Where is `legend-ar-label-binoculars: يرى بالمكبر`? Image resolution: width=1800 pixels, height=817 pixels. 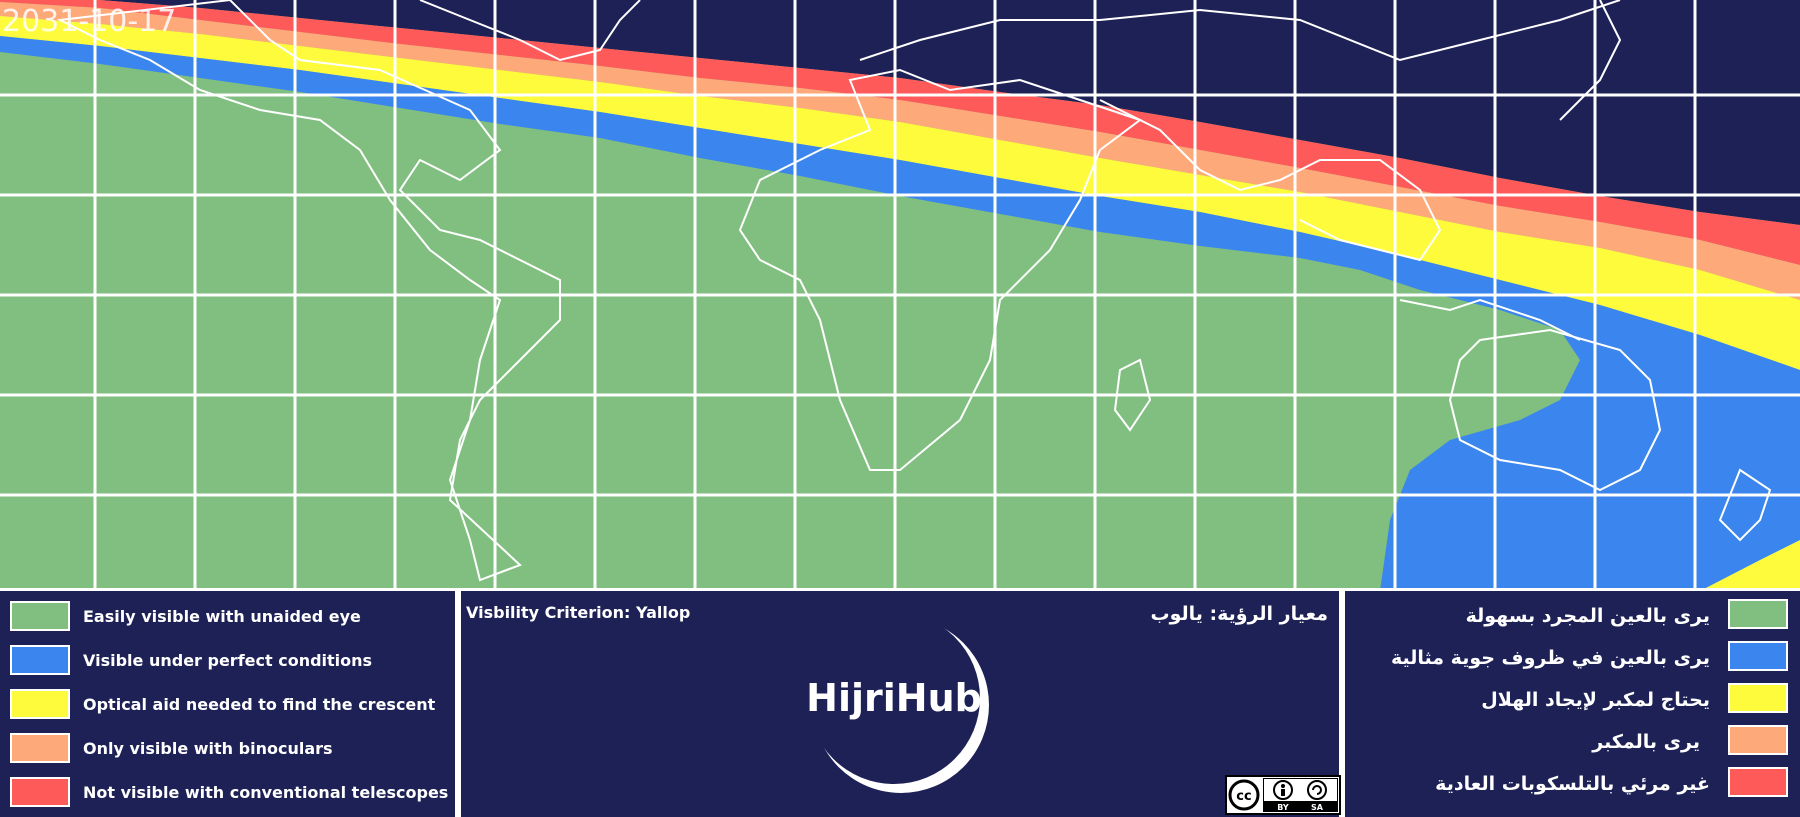 legend-ar-label-binoculars: يرى بالمكبر is located at coordinates (1646, 742).